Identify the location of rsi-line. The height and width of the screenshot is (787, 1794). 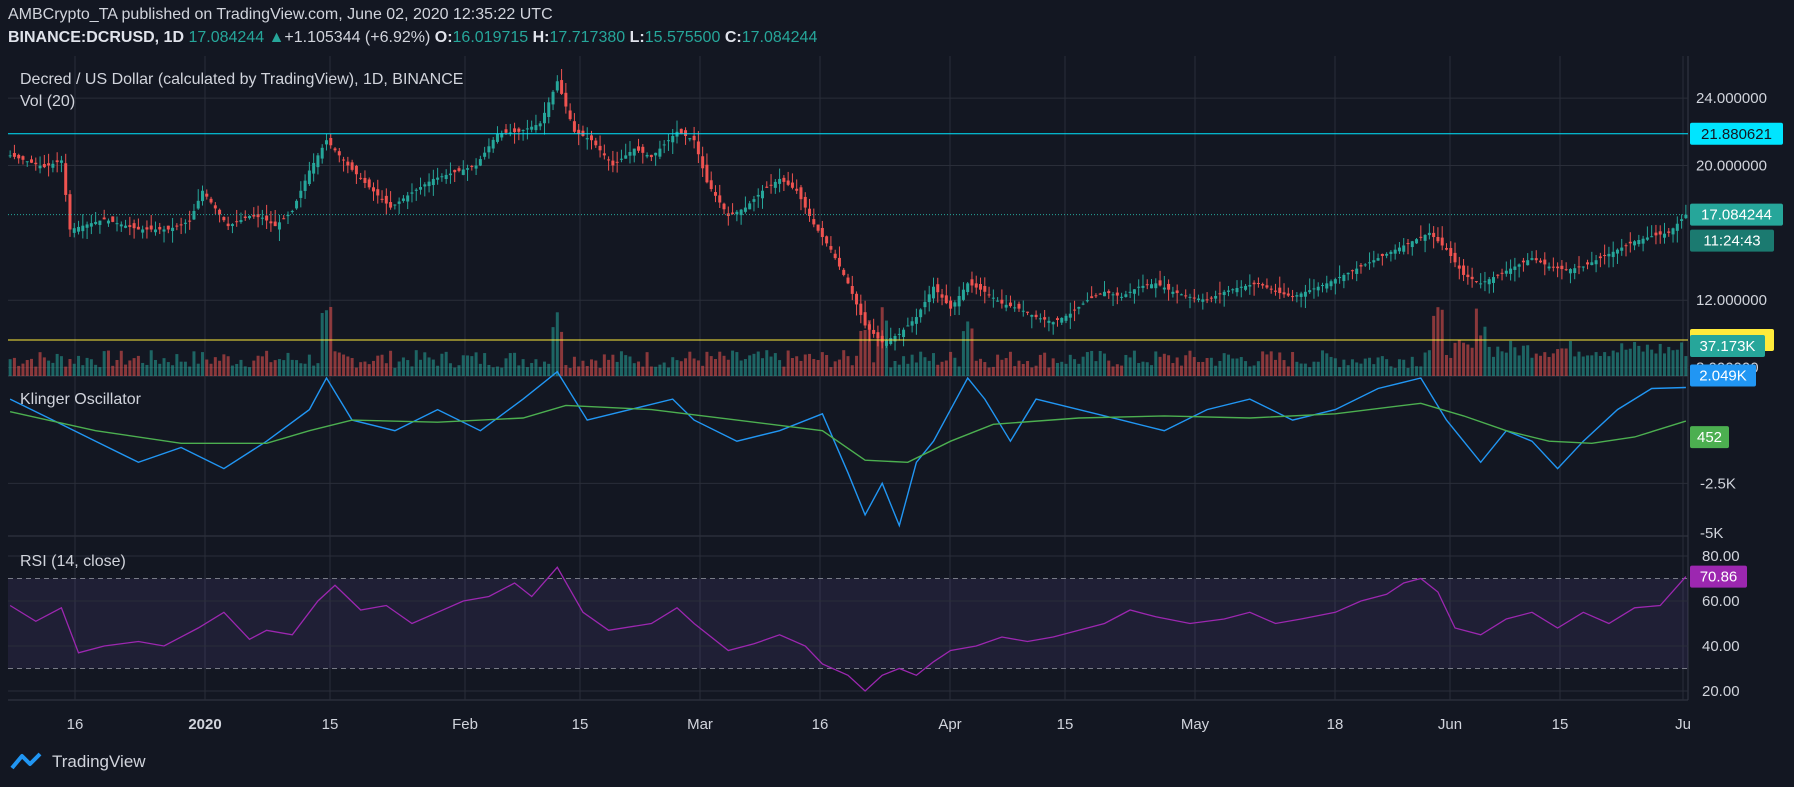
(848, 629).